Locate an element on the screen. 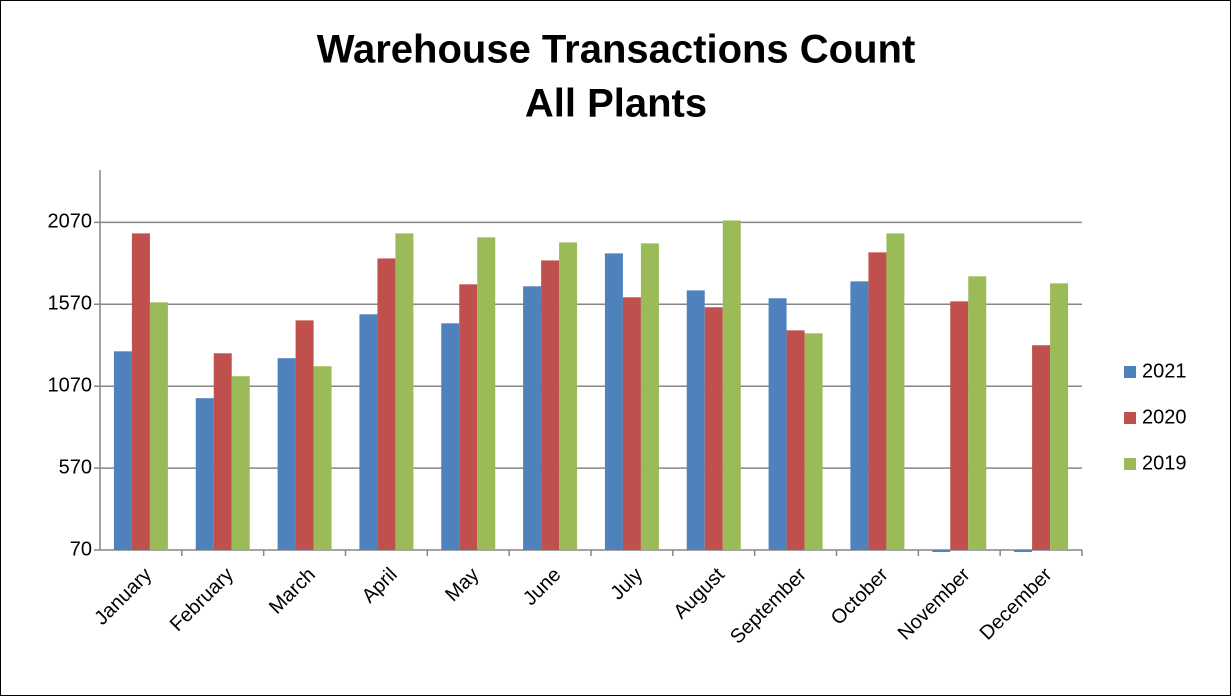 The width and height of the screenshot is (1231, 696). legend-label: 2020 is located at coordinates (1164, 417).